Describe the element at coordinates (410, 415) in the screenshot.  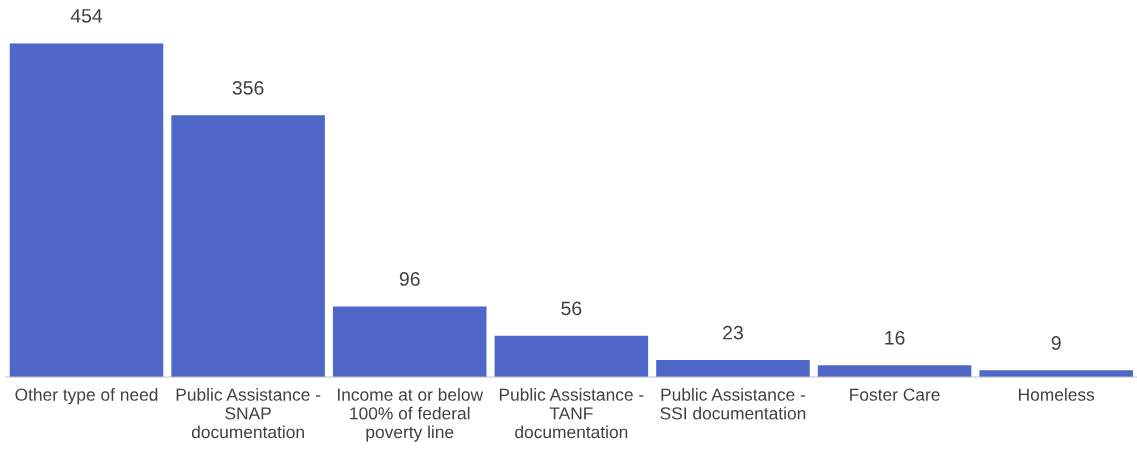
I see `x-tick-label: Income at or below 100% of federal poverty line` at that location.